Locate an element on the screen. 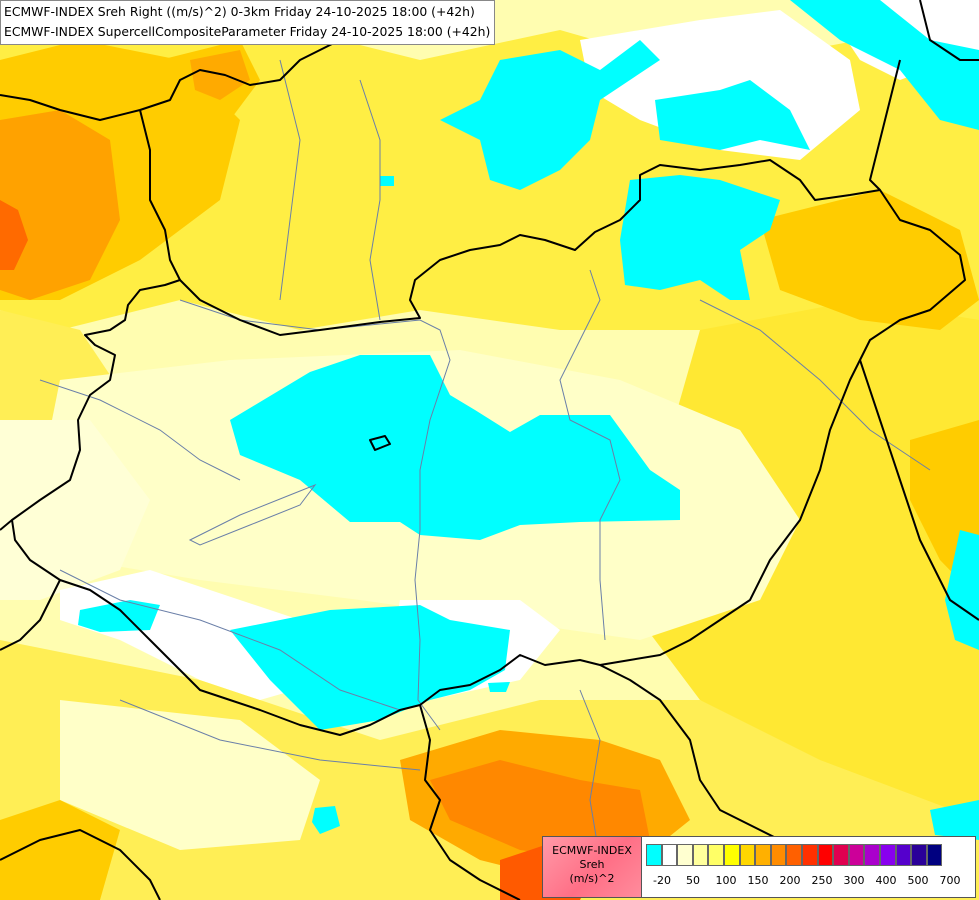 This screenshot has height=900, width=979. border-southwest is located at coordinates (30, 615).